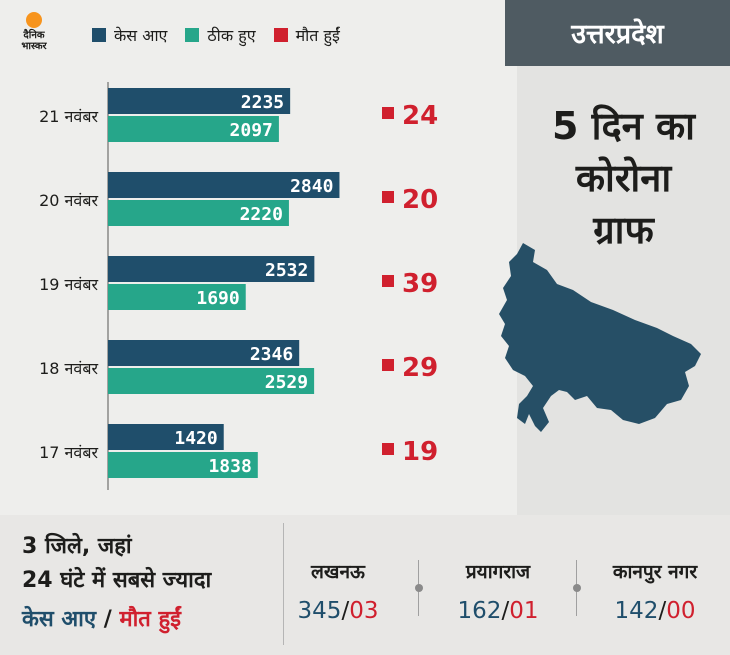 Image resolution: width=730 pixels, height=655 pixels. I want to click on logo-text: दैनिक भास्कर, so click(34, 41).